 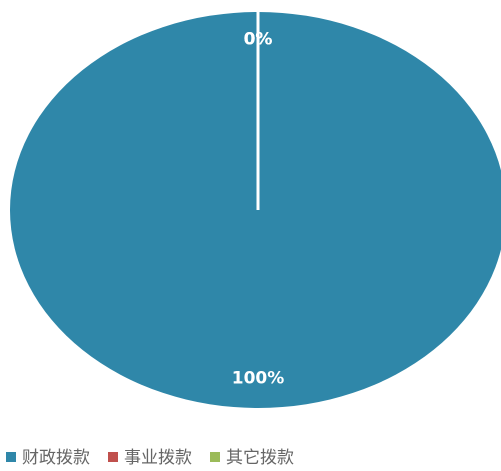 I want to click on data-label: 0%, so click(x=258, y=40).